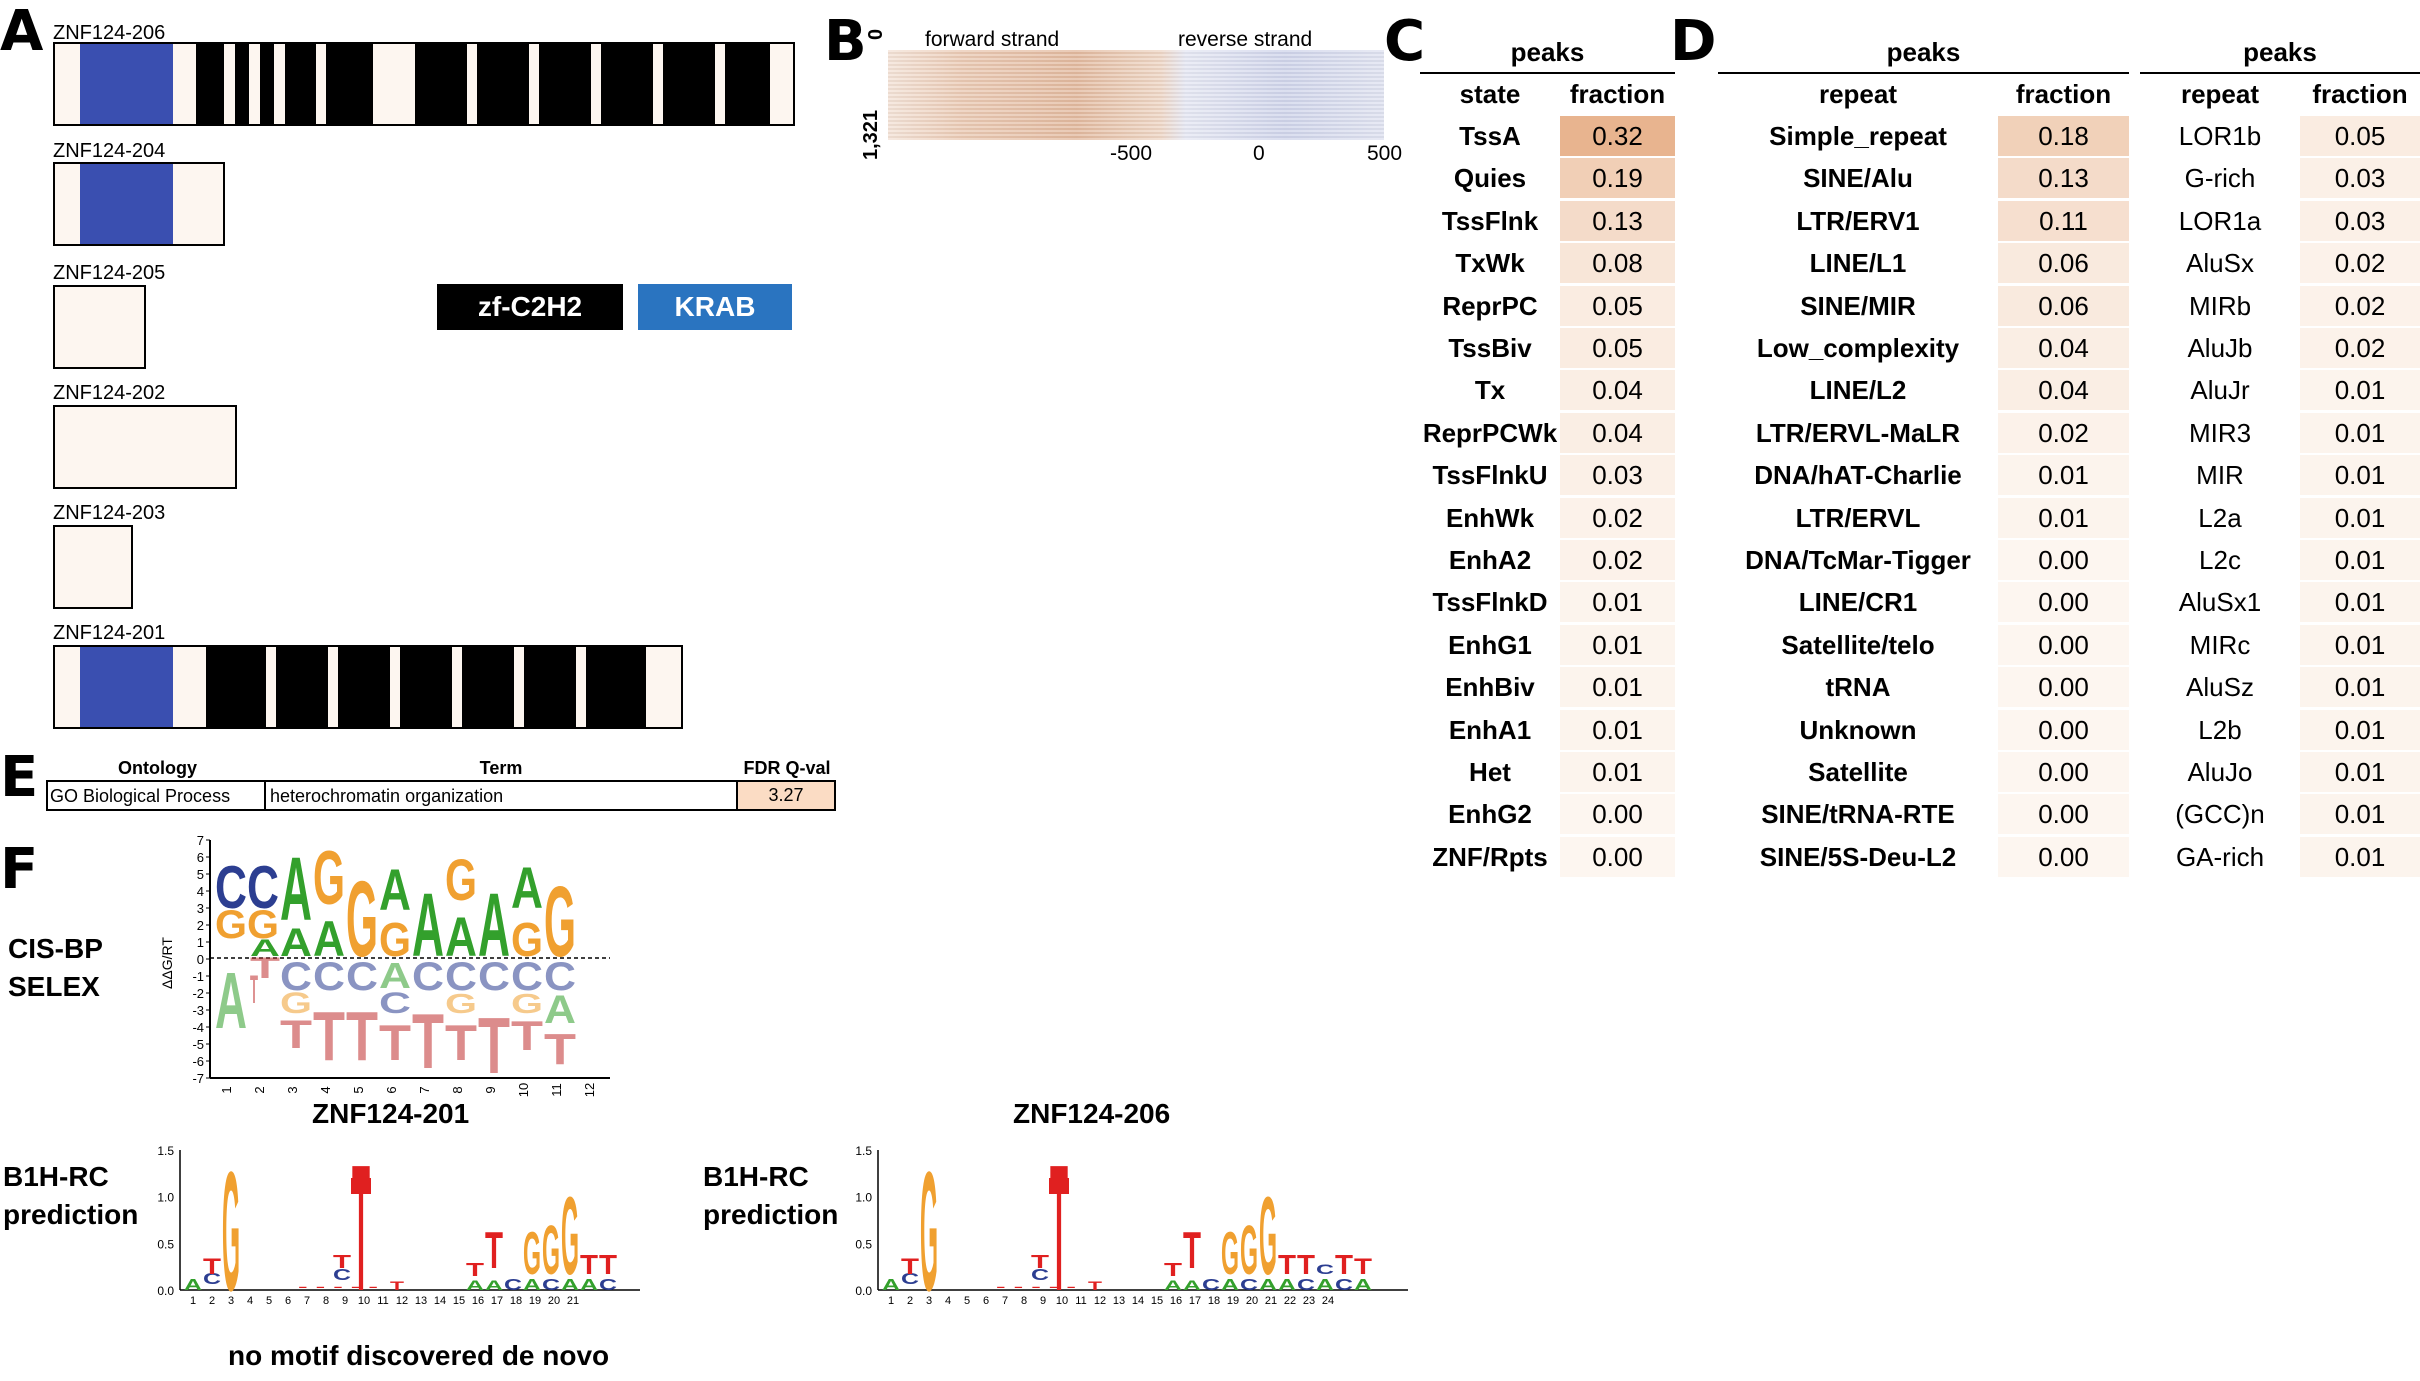 This screenshot has height=1381, width=2420. What do you see at coordinates (2220, 390) in the screenshot?
I see `table-row-label: AluJr` at bounding box center [2220, 390].